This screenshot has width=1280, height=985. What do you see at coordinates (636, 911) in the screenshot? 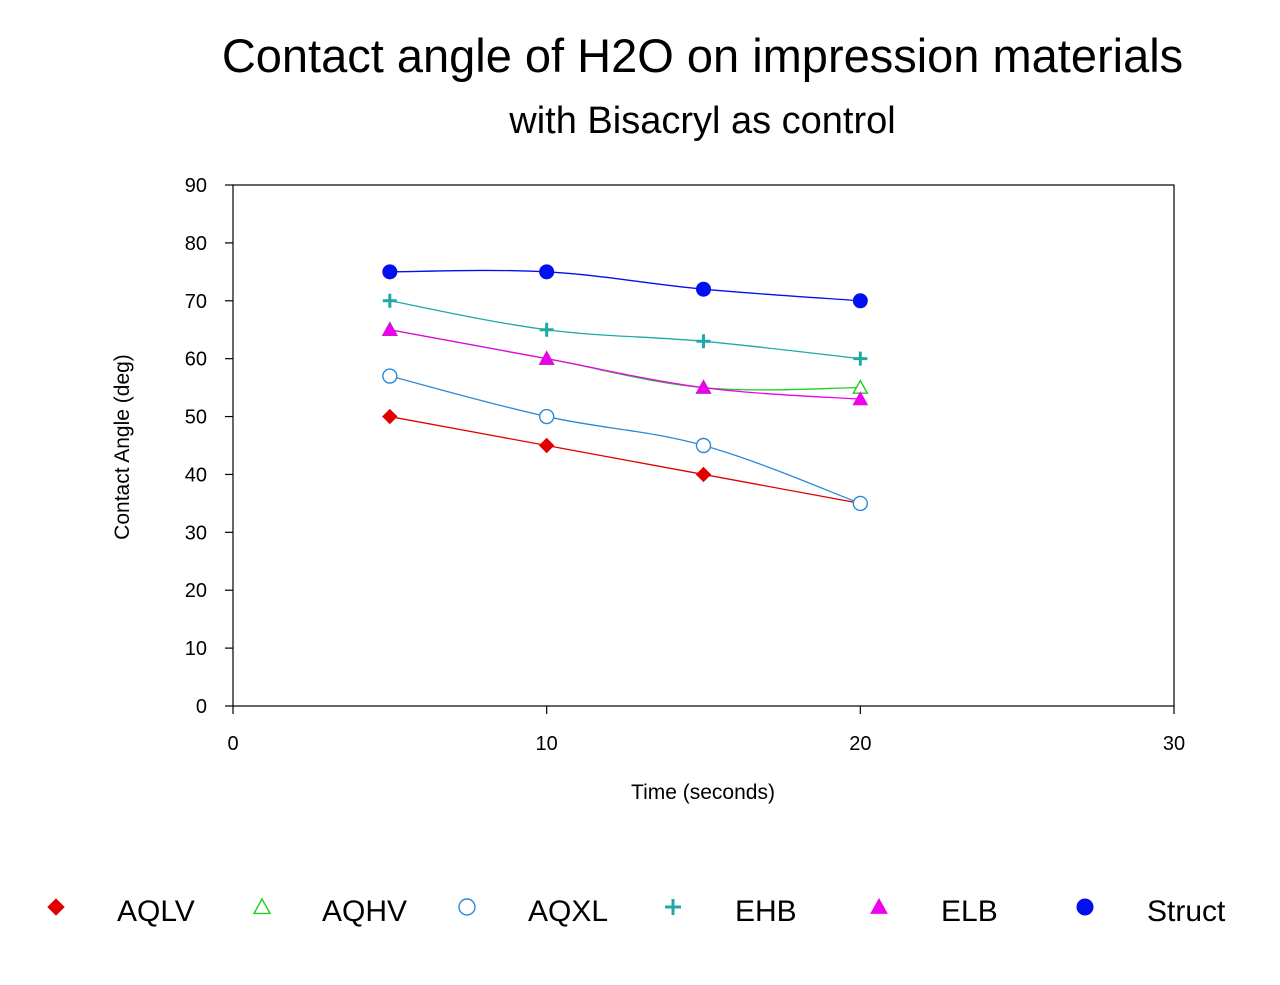
I see `legend: AQLV AQHV AQXL EHB ELB Struct` at bounding box center [636, 911].